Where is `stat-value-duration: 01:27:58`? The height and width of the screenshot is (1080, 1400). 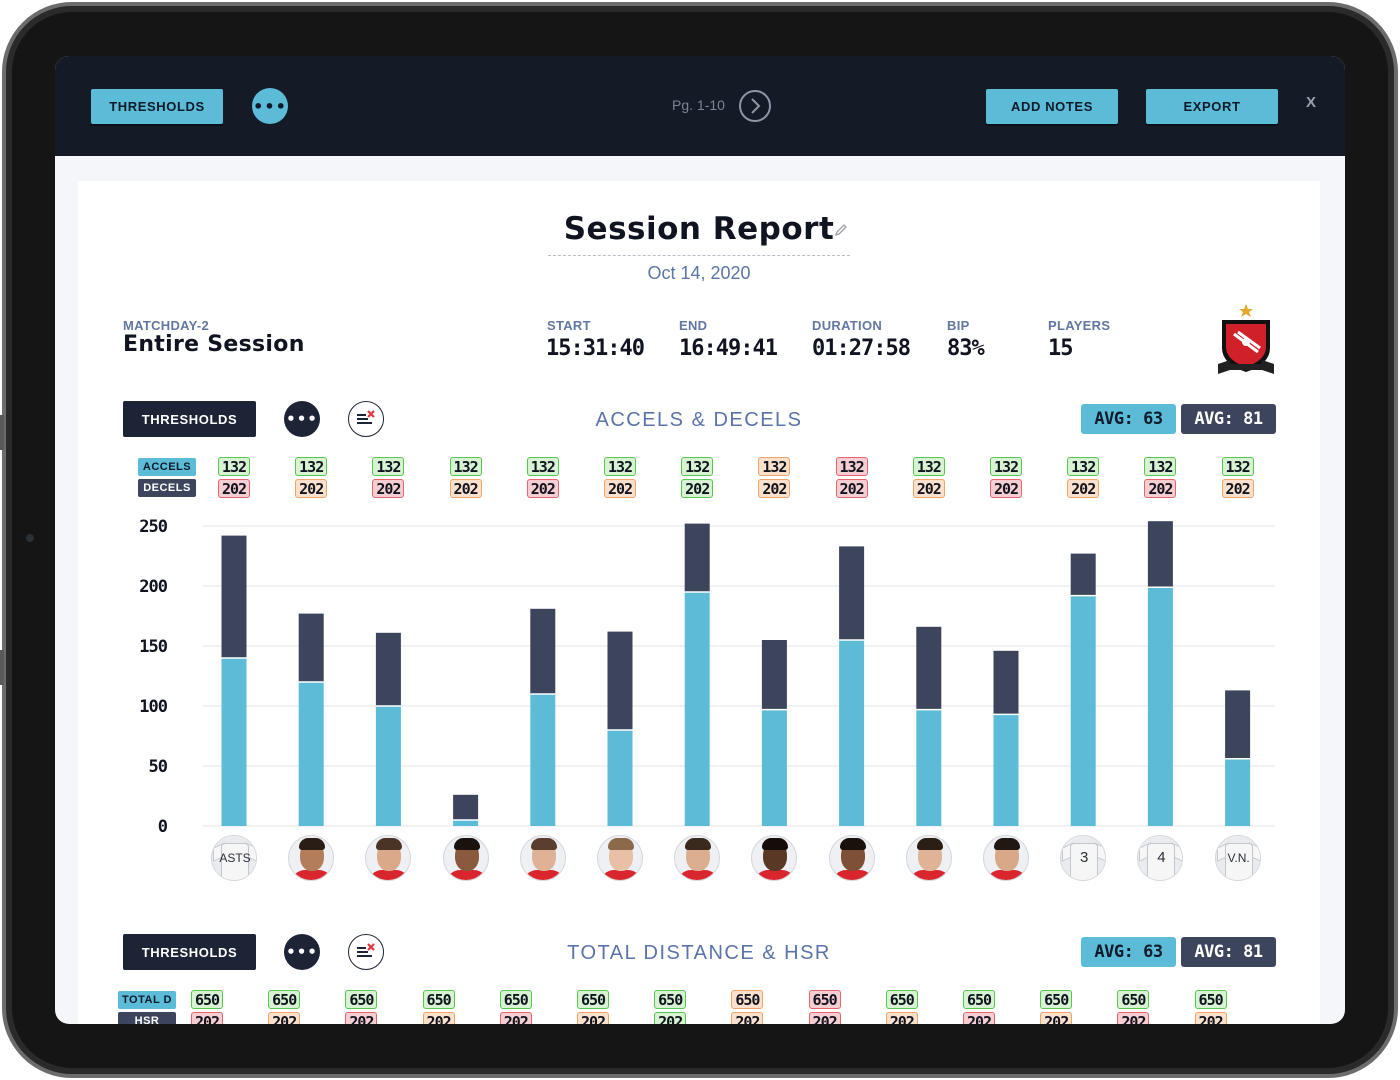 stat-value-duration: 01:27:58 is located at coordinates (861, 348).